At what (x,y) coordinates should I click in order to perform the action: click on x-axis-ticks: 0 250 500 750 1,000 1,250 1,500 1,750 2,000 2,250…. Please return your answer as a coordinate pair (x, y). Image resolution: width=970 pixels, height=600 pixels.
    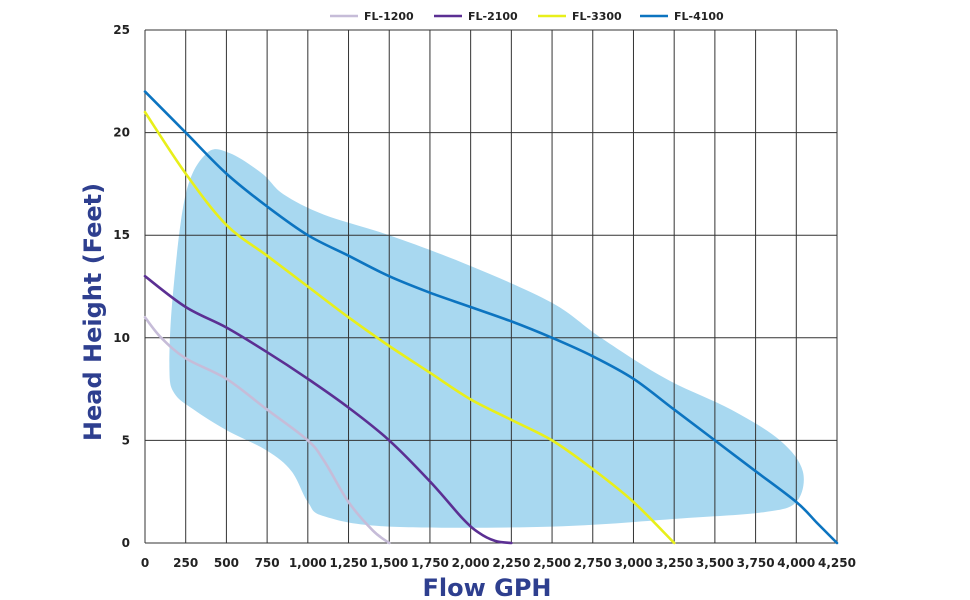
    Looking at the image, I should click on (498, 563).